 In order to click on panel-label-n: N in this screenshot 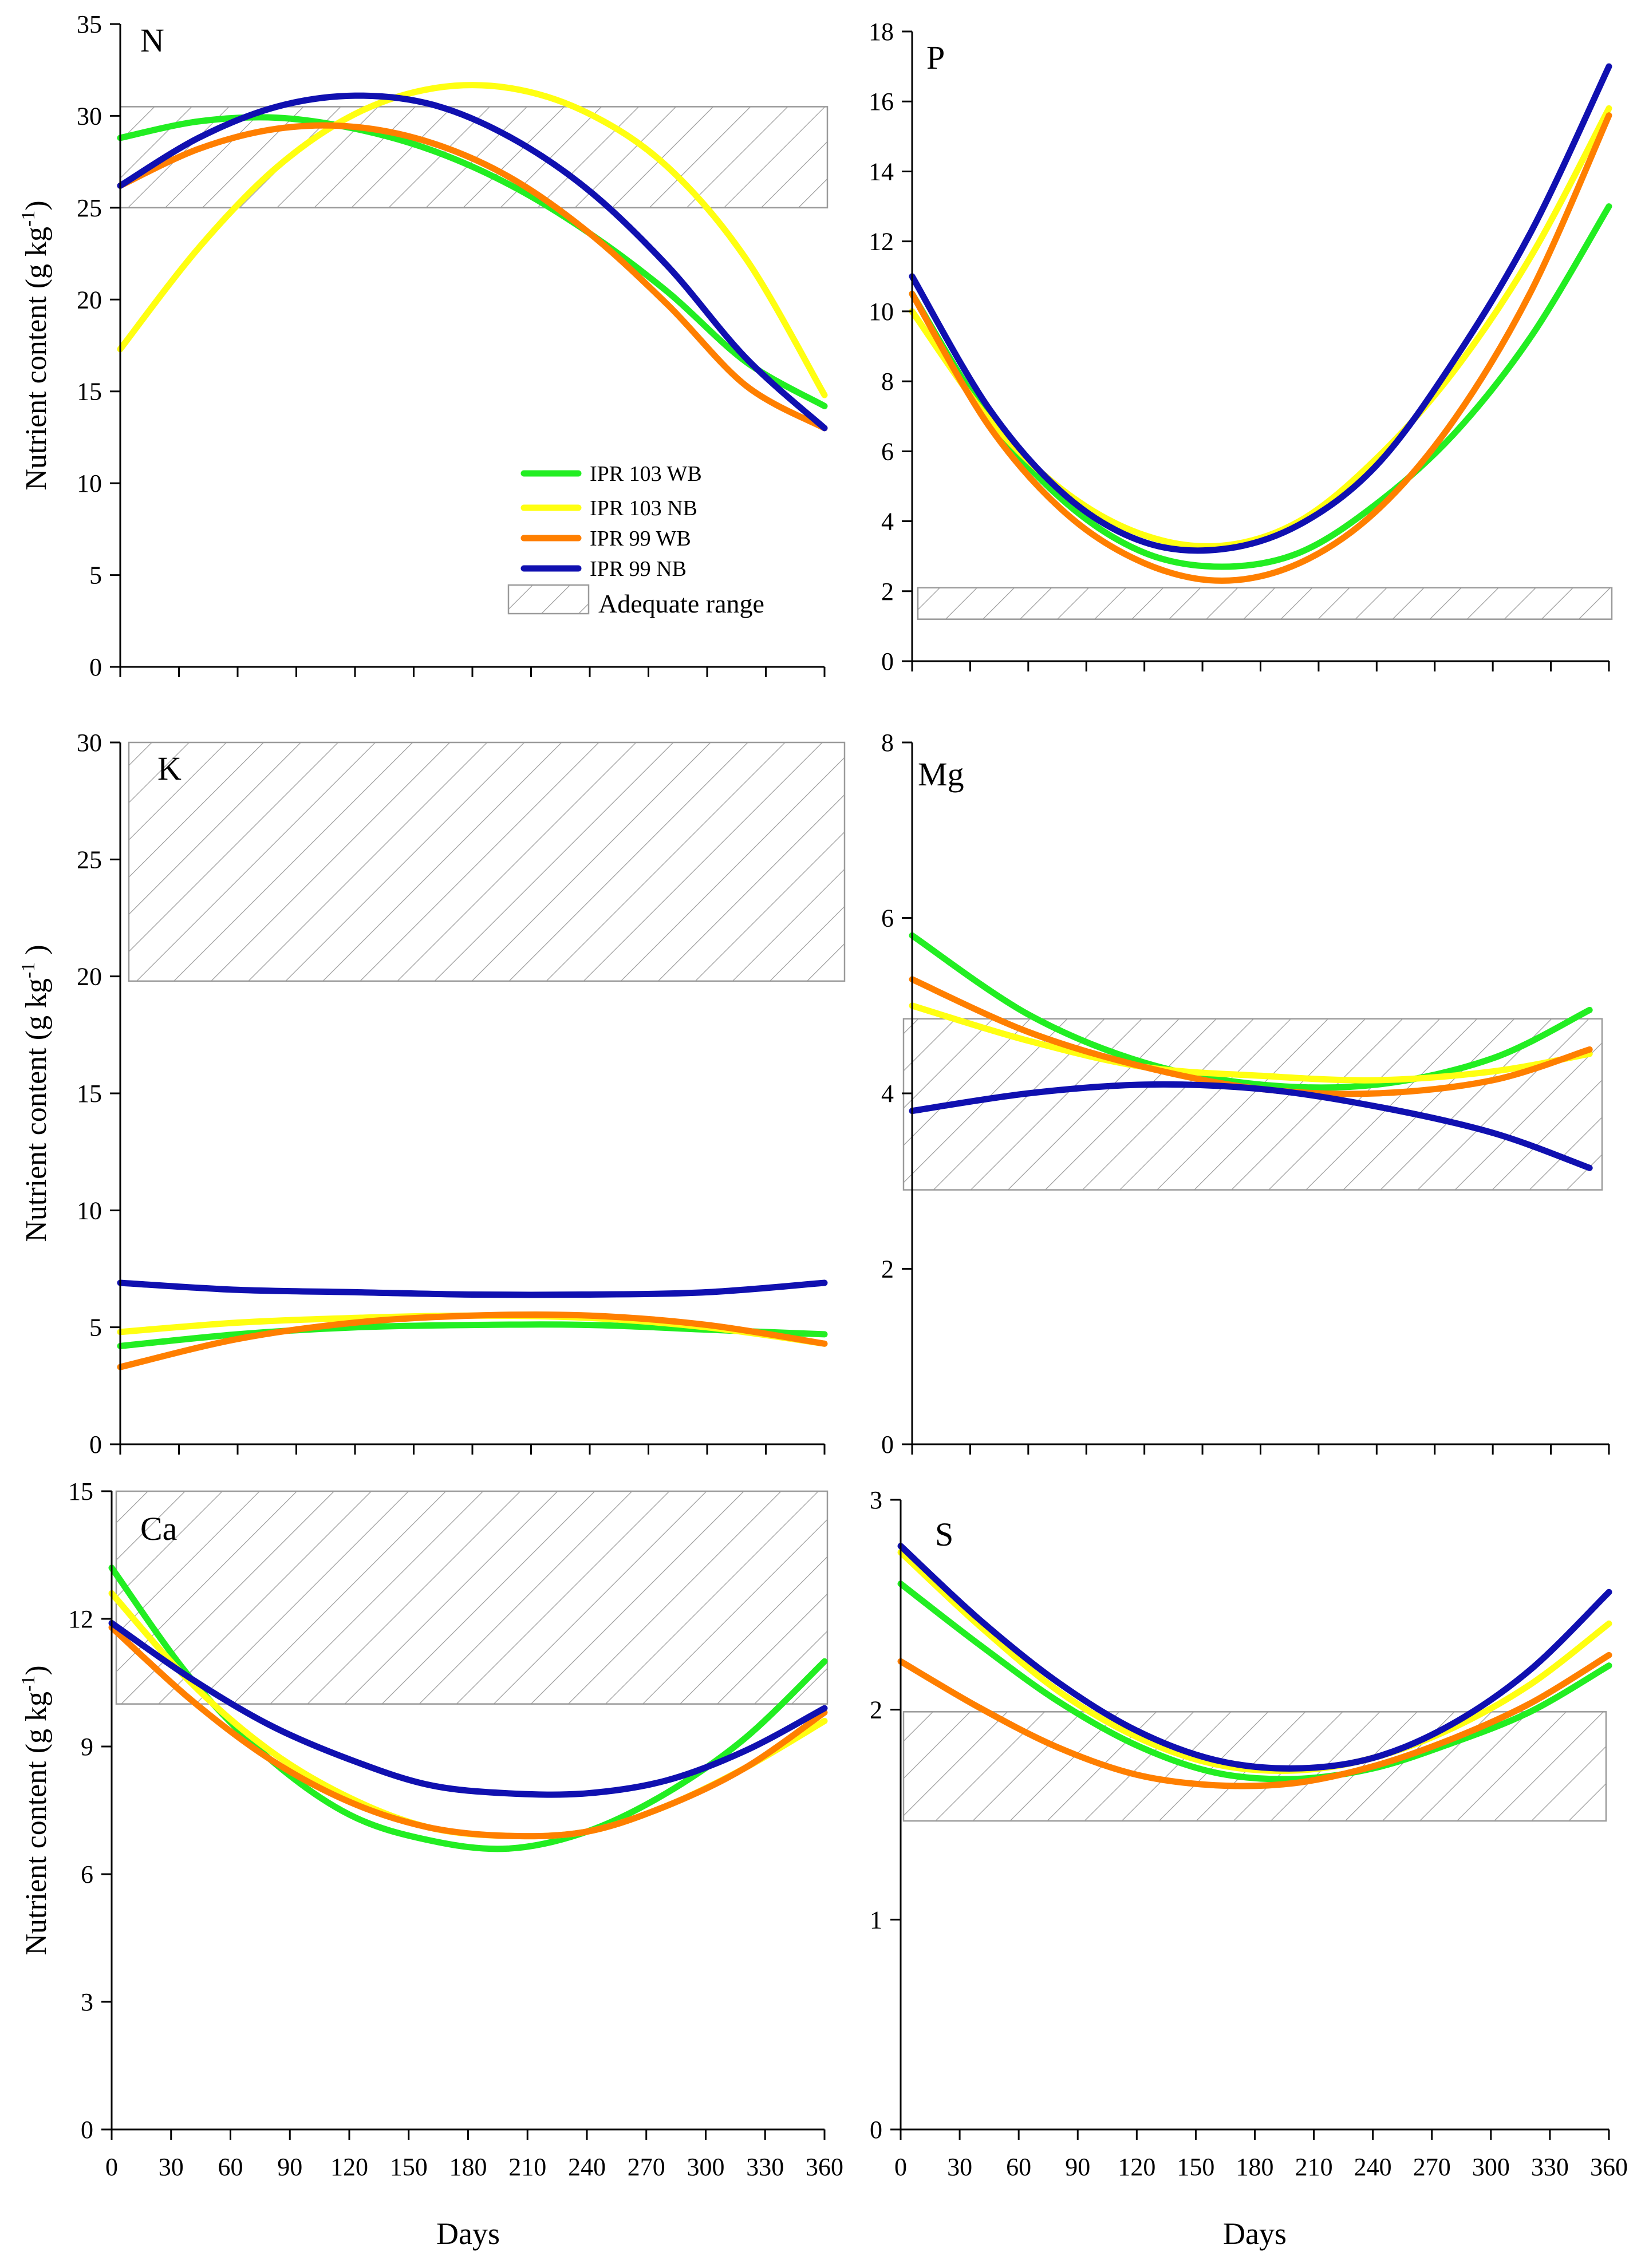, I will do `click(152, 40)`.